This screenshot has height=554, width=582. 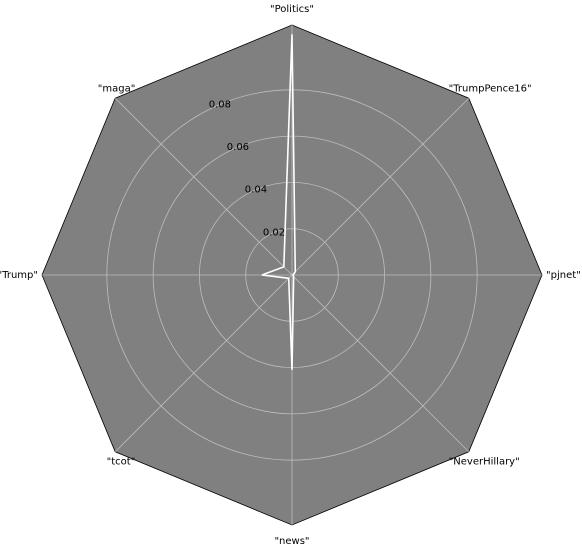 What do you see at coordinates (563, 275) in the screenshot?
I see `category-label: "pjnet"` at bounding box center [563, 275].